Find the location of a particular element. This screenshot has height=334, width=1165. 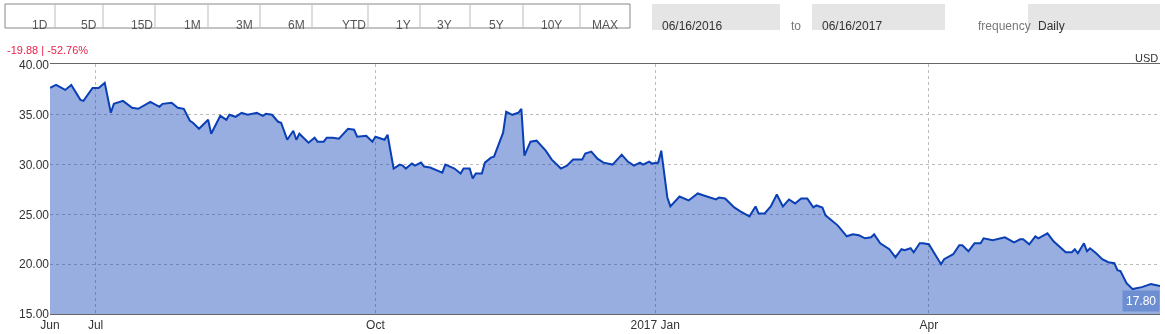

text: MAX is located at coordinates (605, 25).